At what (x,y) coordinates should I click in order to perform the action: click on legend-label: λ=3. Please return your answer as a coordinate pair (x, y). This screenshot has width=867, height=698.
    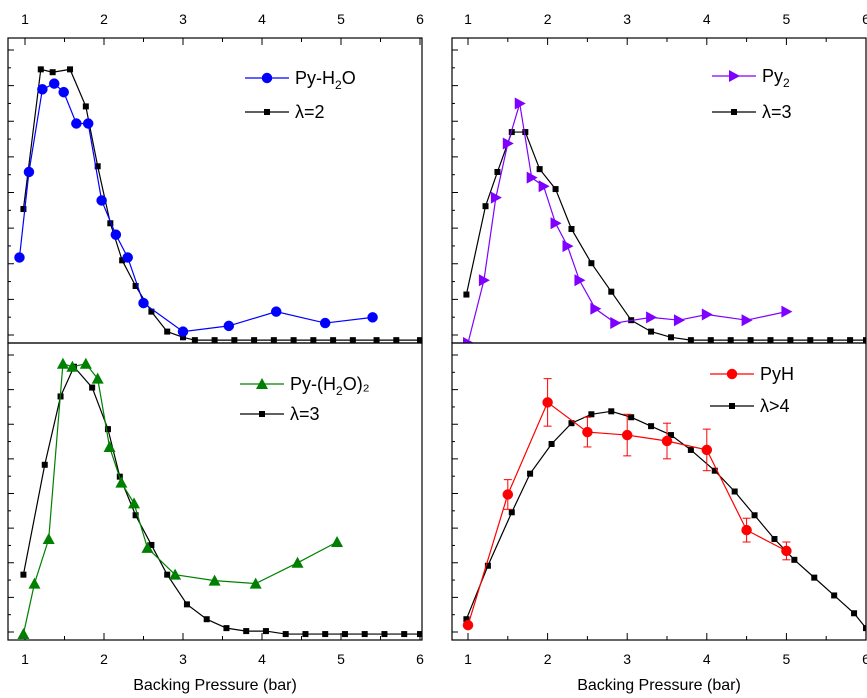
    Looking at the image, I should click on (305, 414).